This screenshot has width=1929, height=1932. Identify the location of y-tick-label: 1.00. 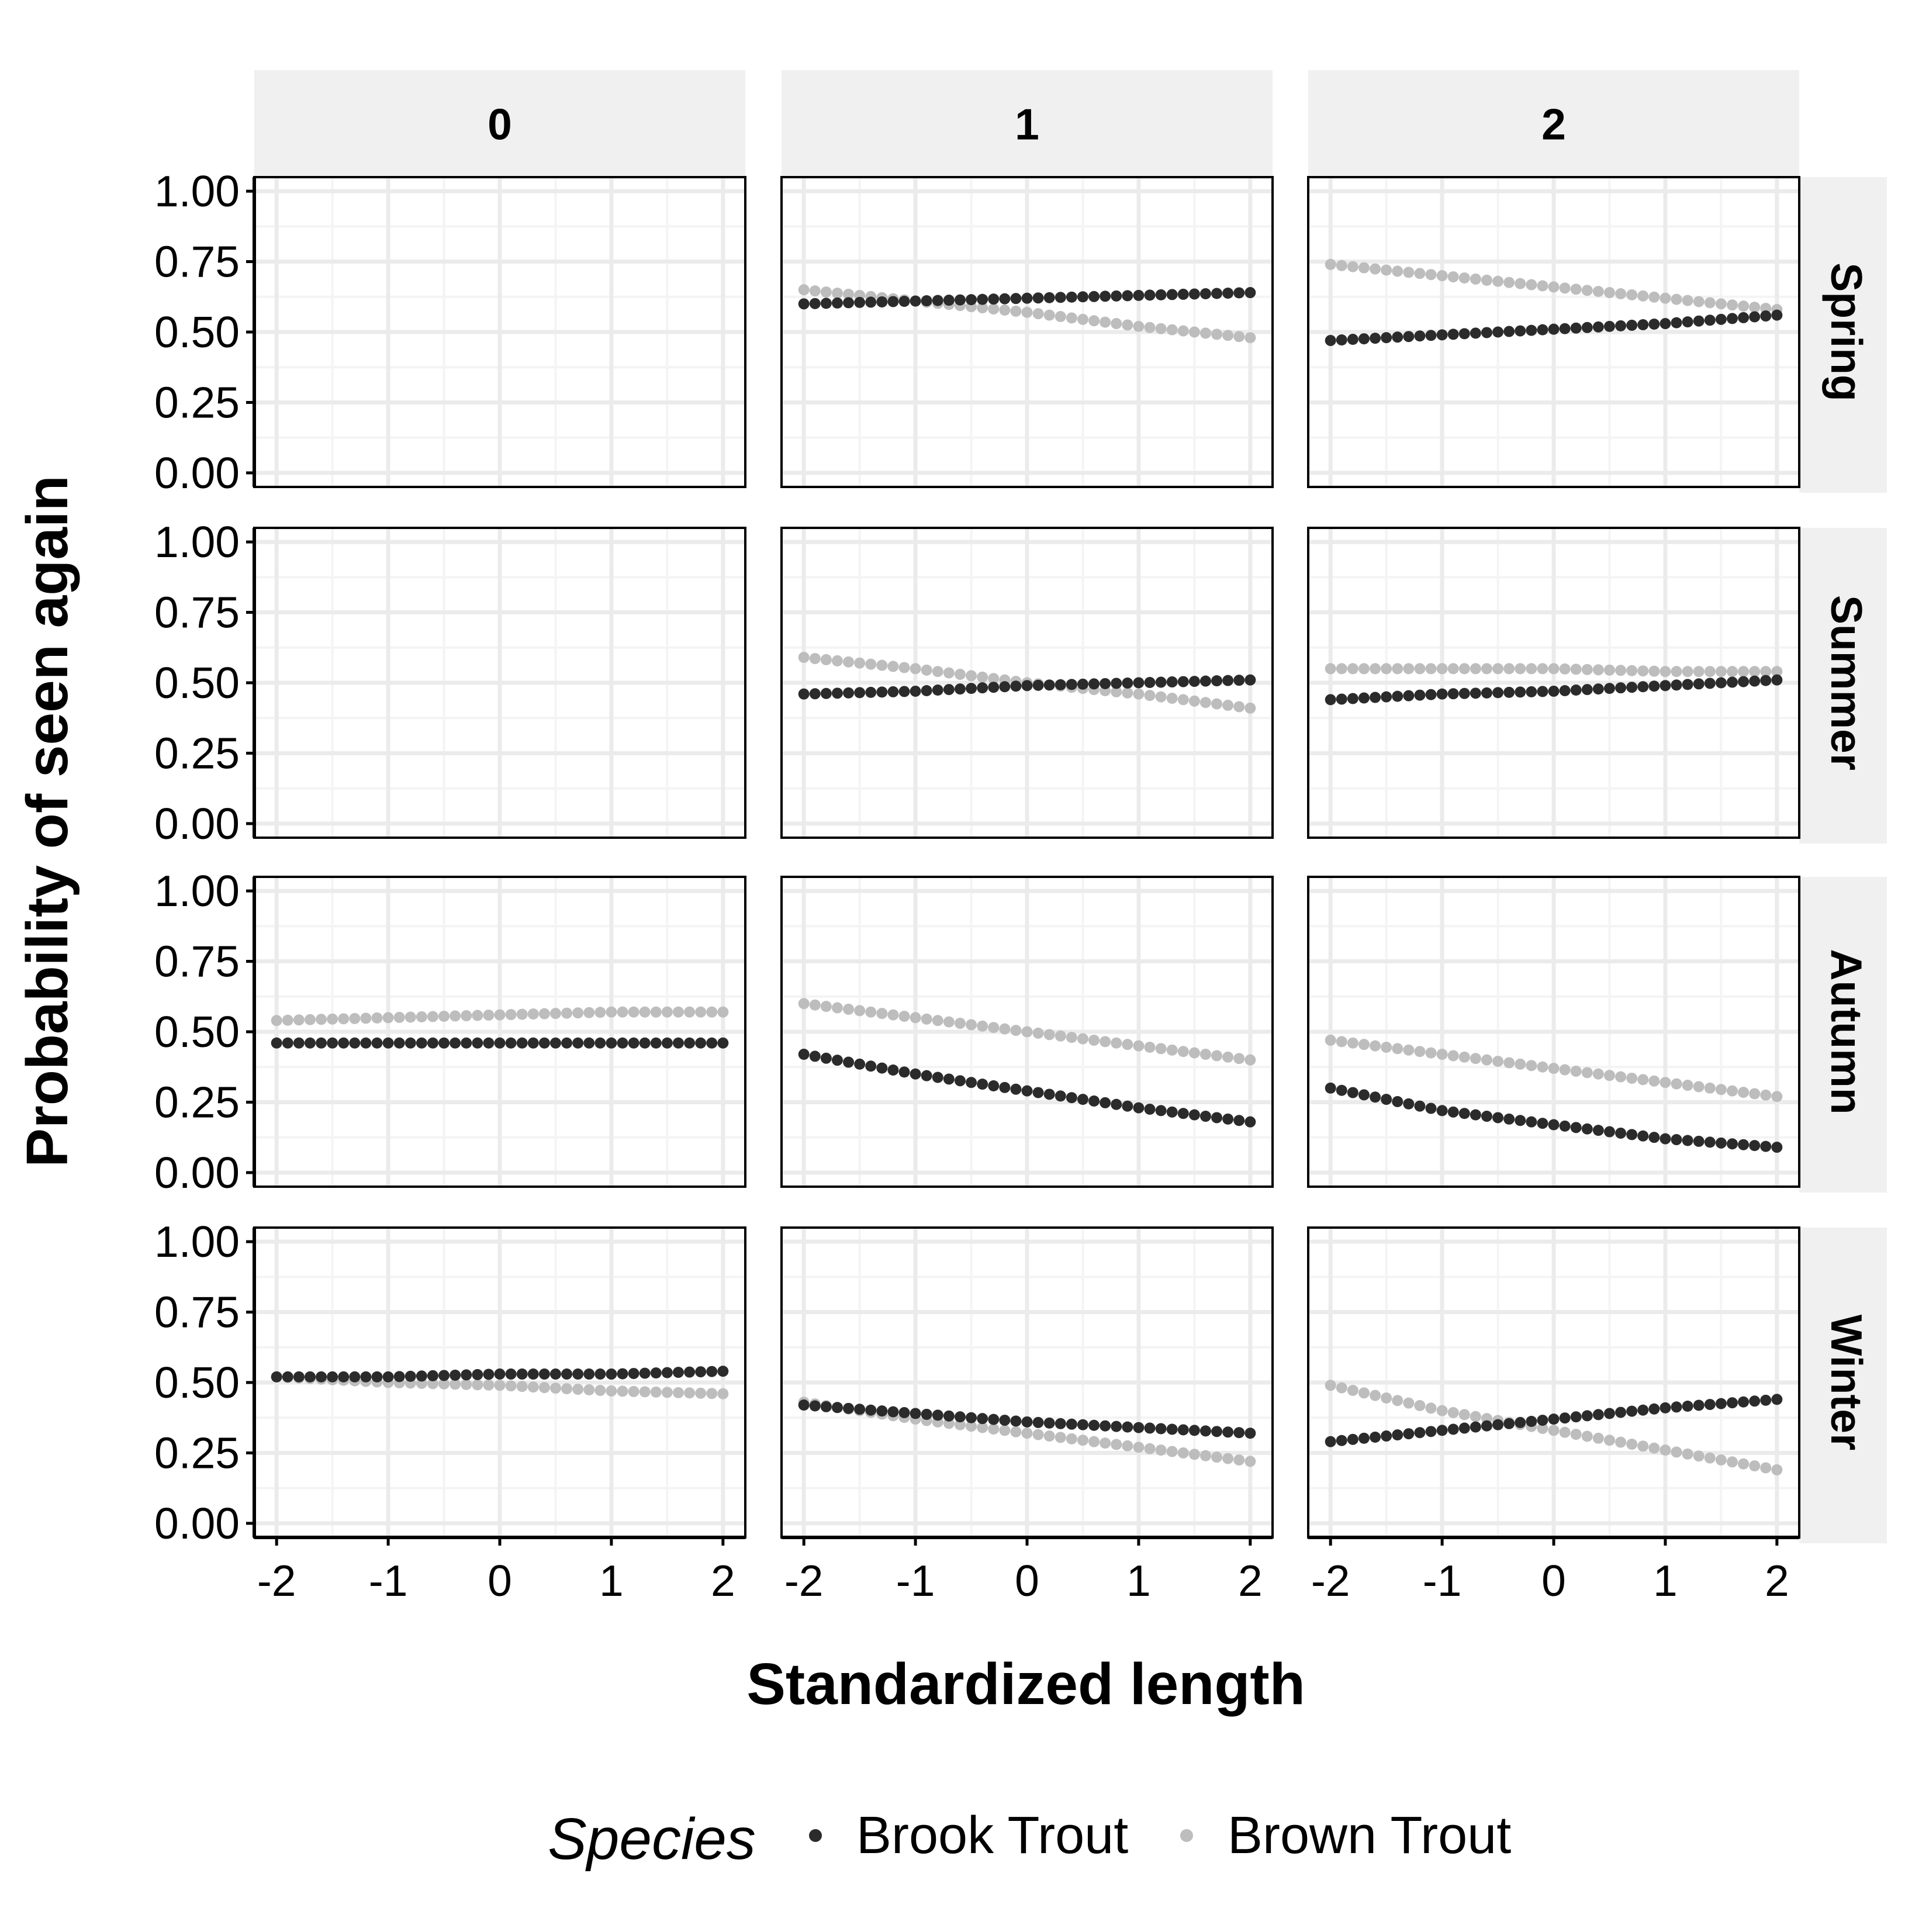
(197, 1242).